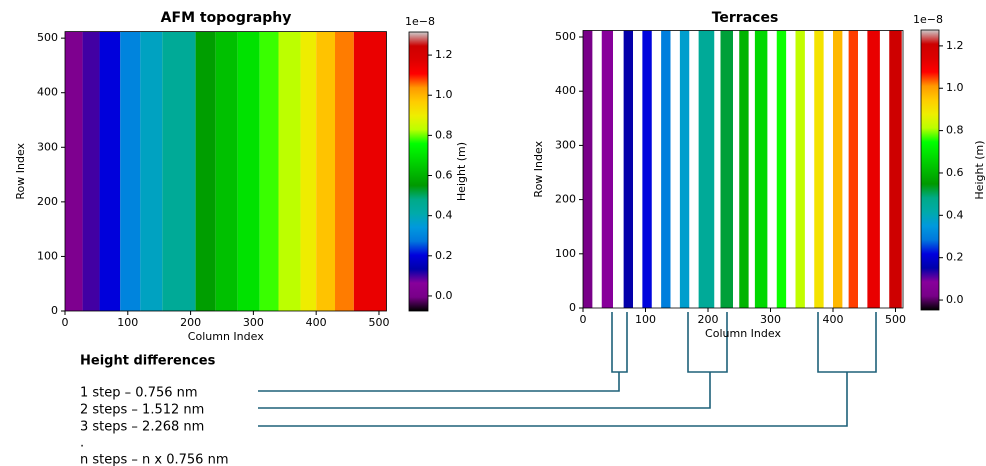 This screenshot has height=466, width=986. Describe the element at coordinates (142, 410) in the screenshot. I see `note-line: 2 steps – 1.512 nm` at that location.